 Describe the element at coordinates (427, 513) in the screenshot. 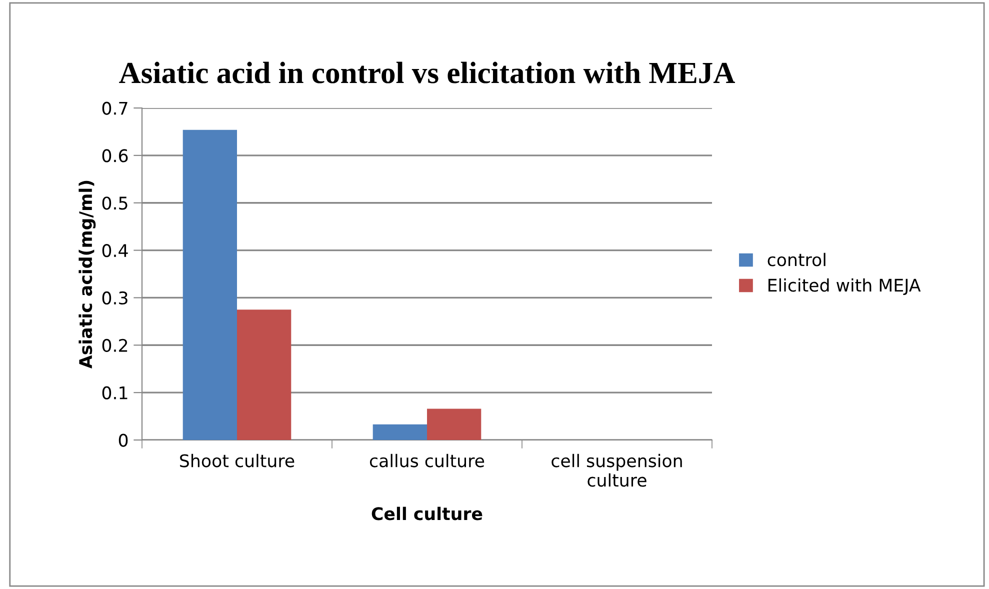

I see `x-axis-title: Cell culture` at that location.